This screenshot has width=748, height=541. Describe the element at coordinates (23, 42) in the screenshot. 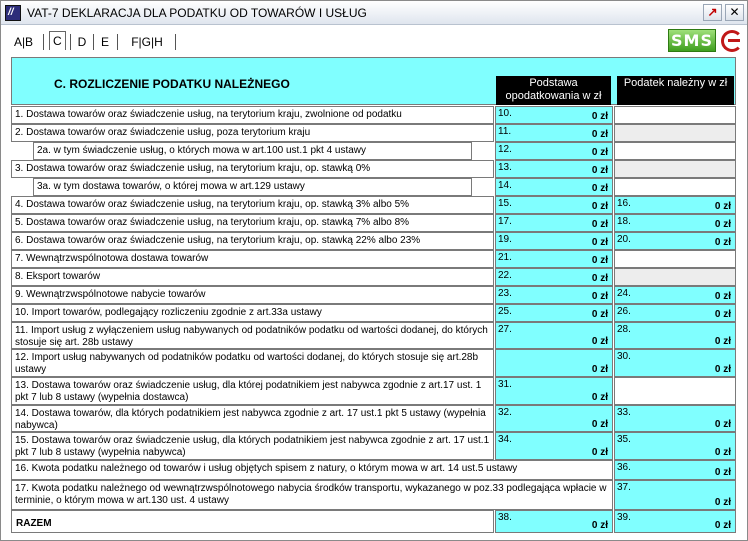

I see `tab-ab: A|B` at that location.